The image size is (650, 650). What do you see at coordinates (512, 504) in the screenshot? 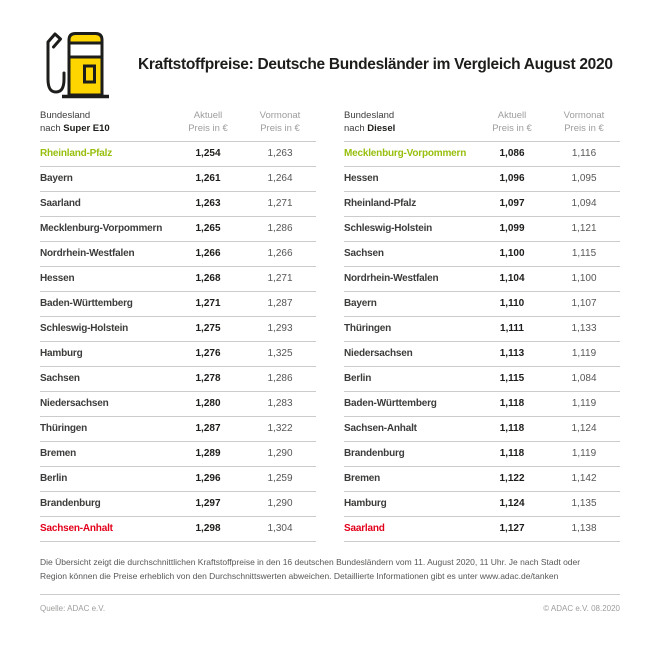
I see `price-aktuell: 1,124` at bounding box center [512, 504].